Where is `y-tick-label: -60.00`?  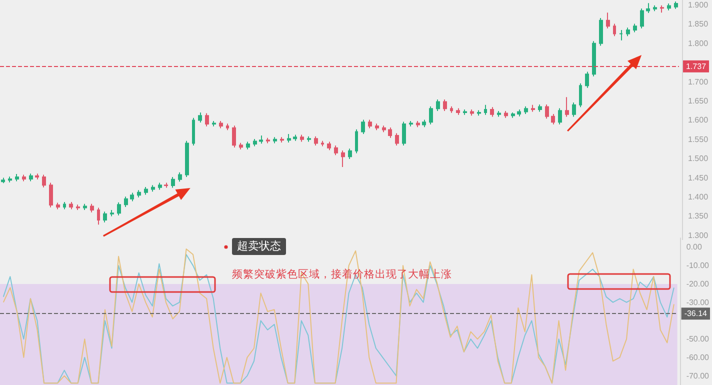
y-tick-label: -60.00 is located at coordinates (698, 357).